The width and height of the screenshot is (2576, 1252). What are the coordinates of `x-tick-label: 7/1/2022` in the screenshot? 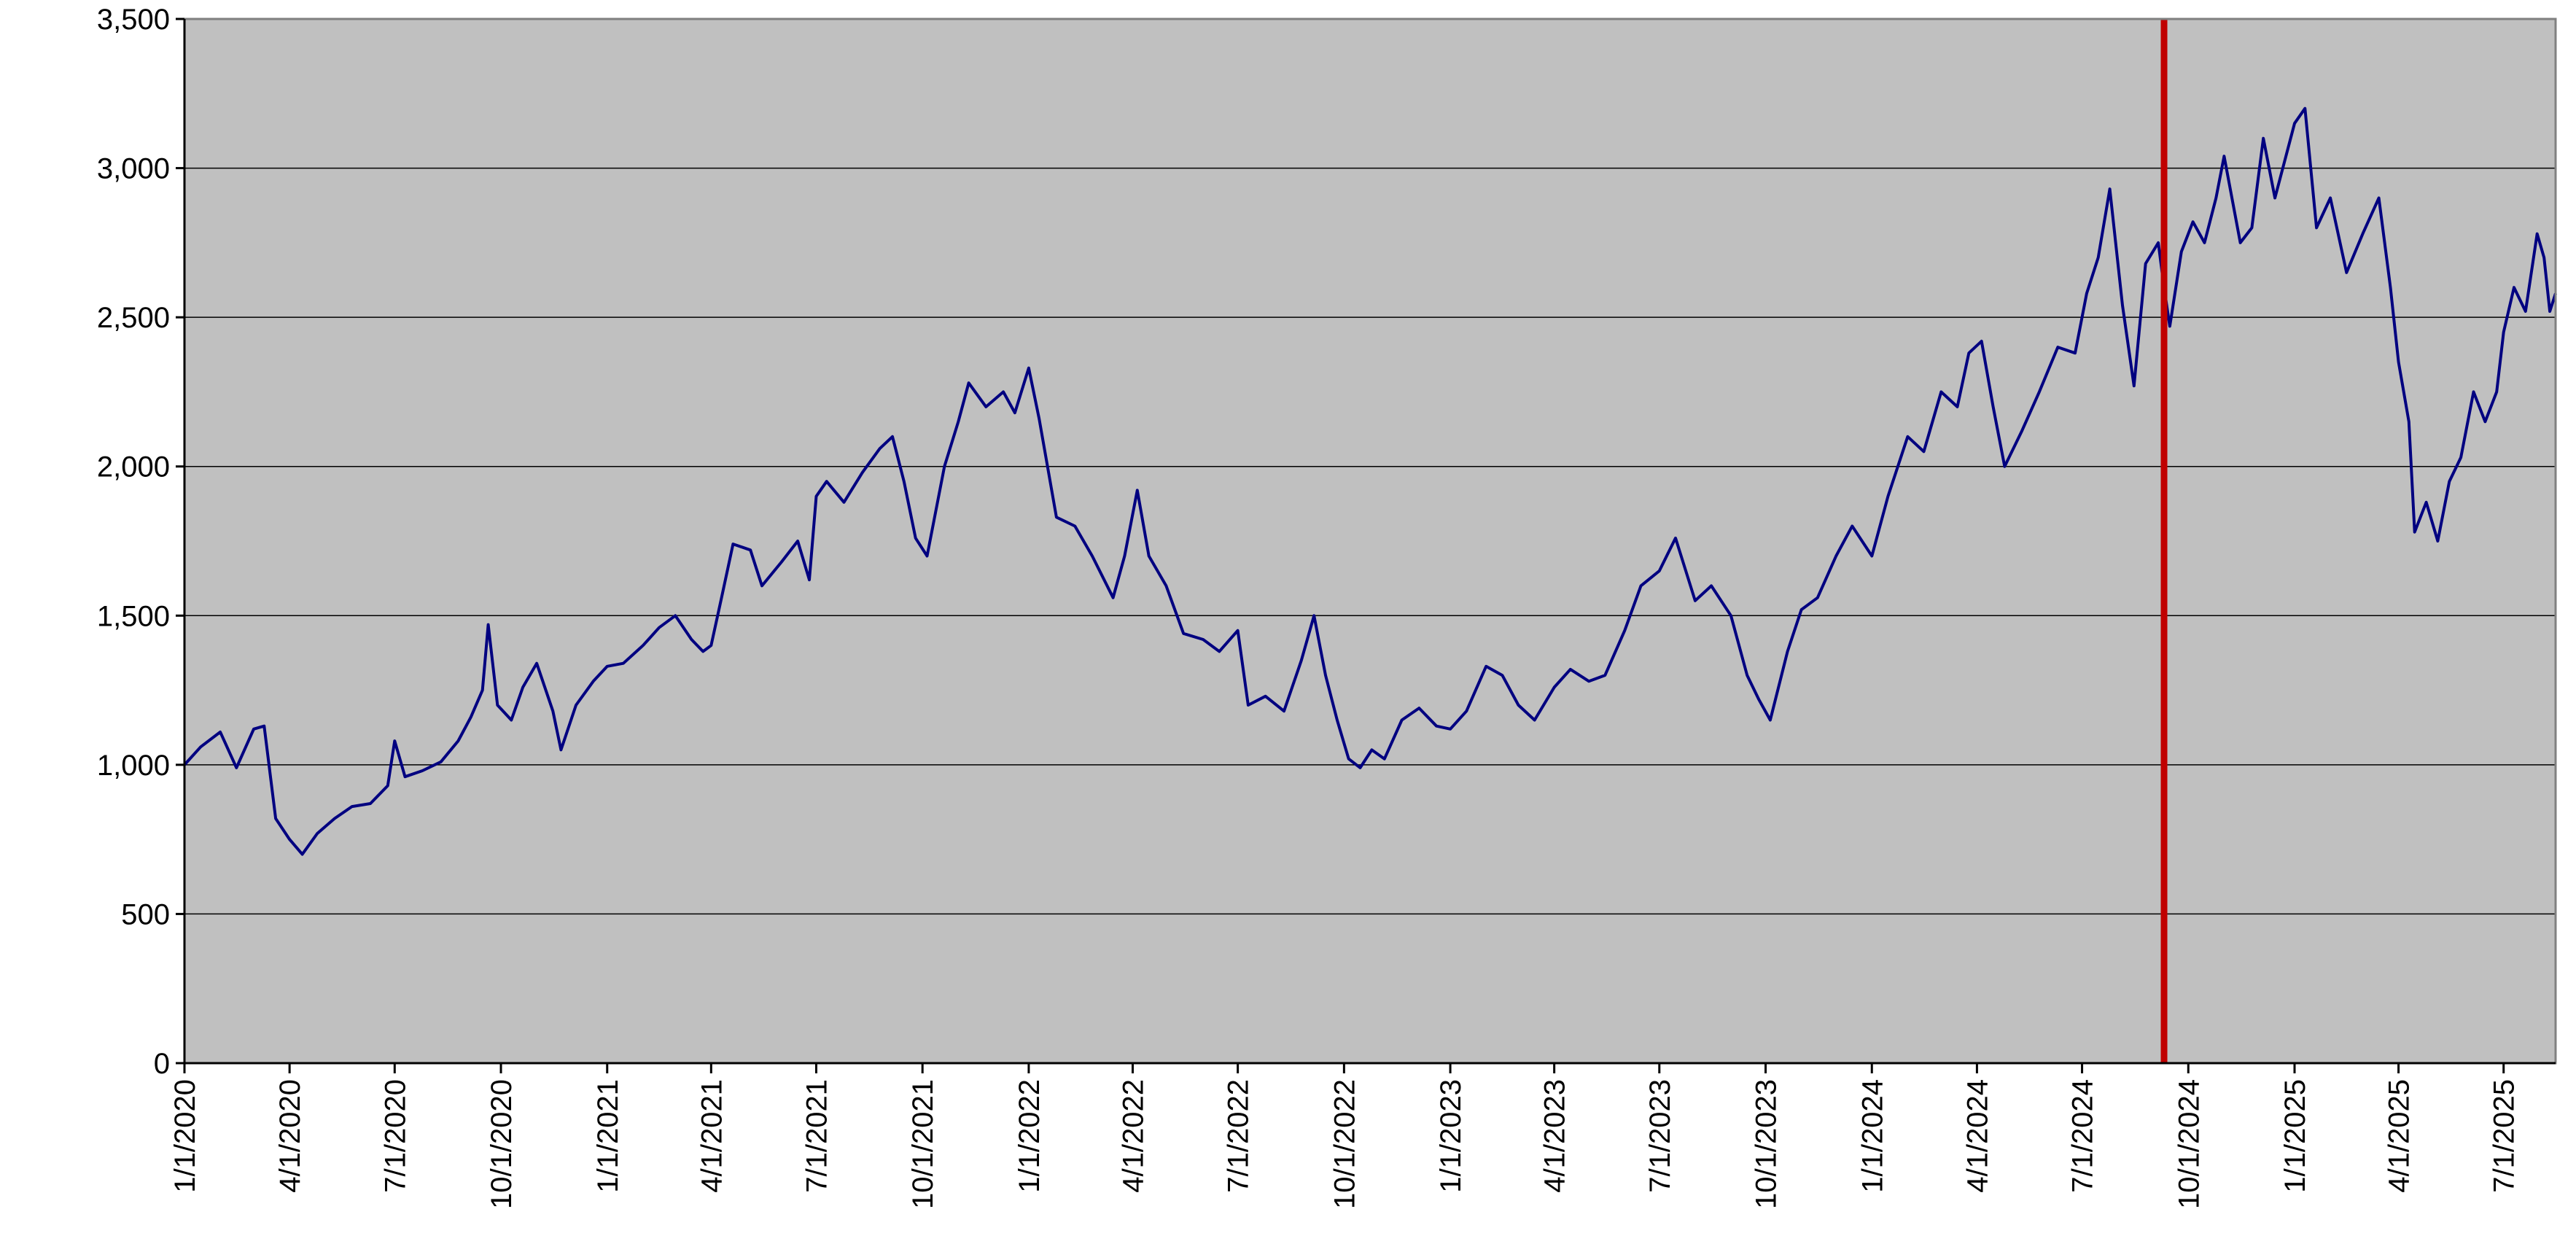 It's located at (1239, 1136).